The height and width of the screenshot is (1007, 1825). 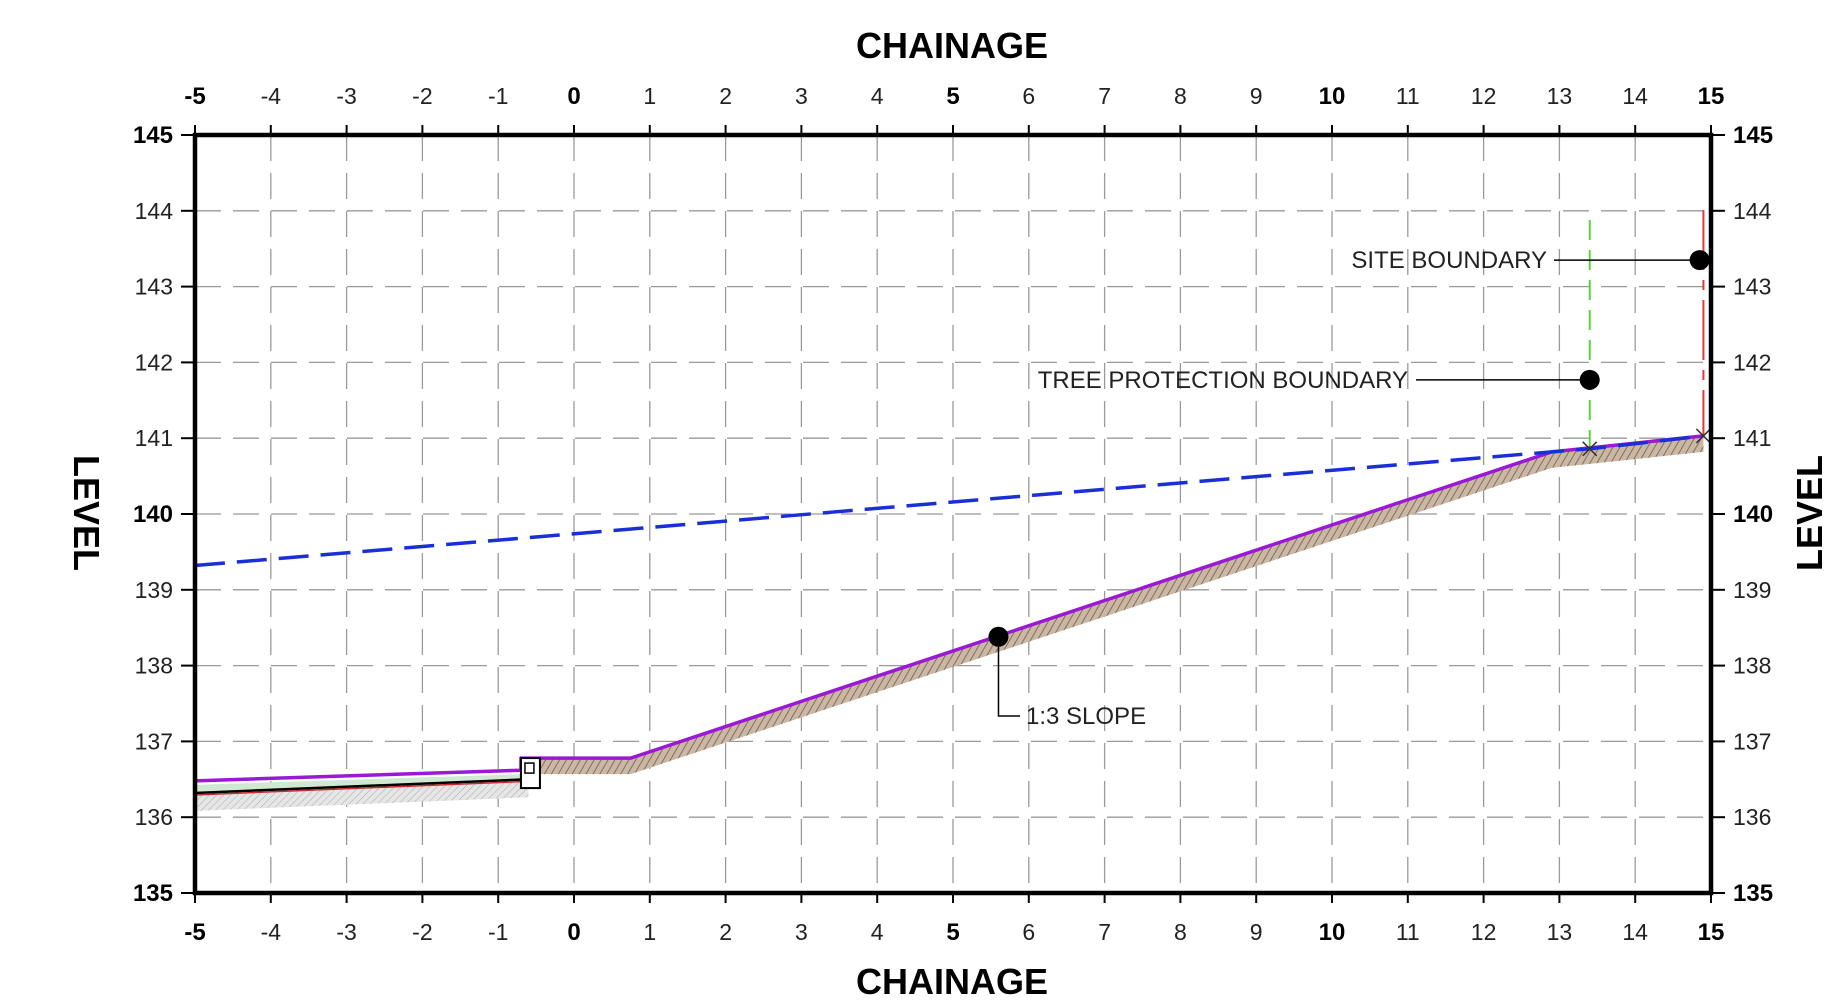 What do you see at coordinates (1104, 96) in the screenshot?
I see `x-tick-label-top: 7` at bounding box center [1104, 96].